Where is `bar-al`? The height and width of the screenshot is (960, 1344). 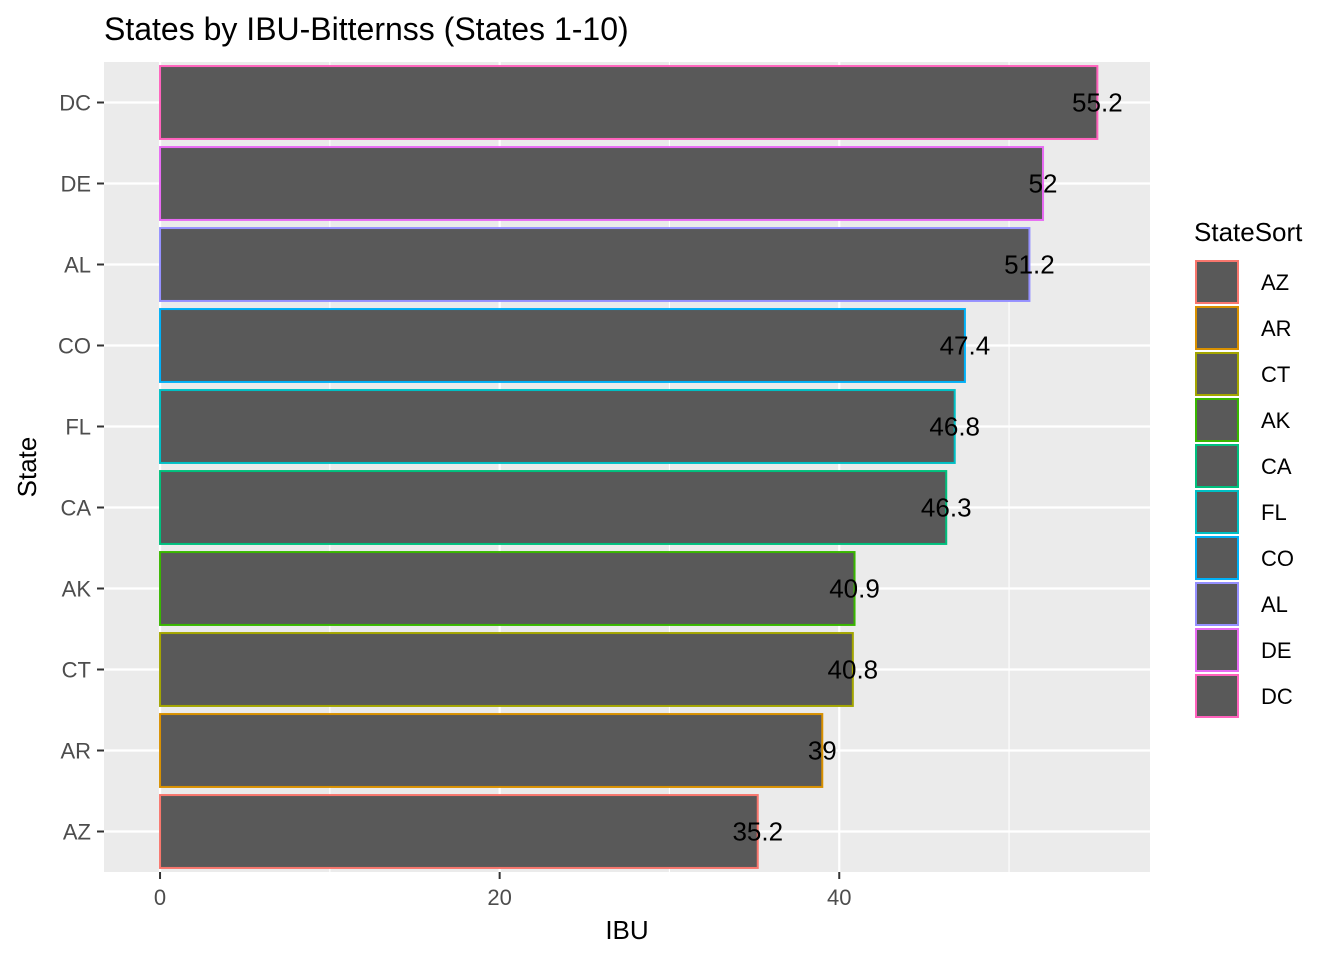
bar-al is located at coordinates (595, 264).